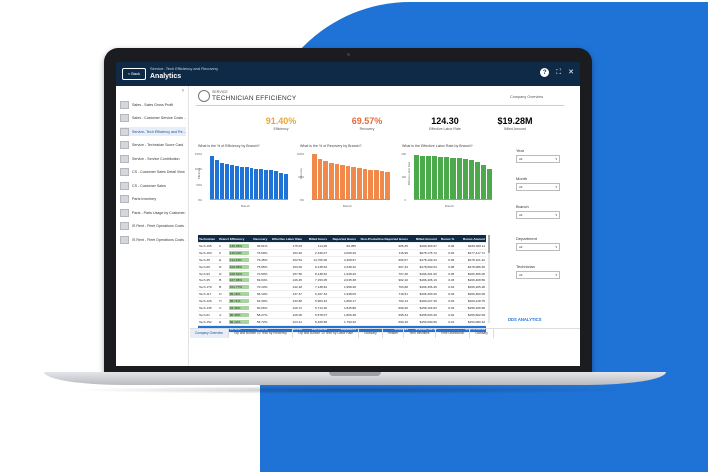  Describe the element at coordinates (453, 333) in the screenshot. I see `report-tab: Time Distribution` at that location.